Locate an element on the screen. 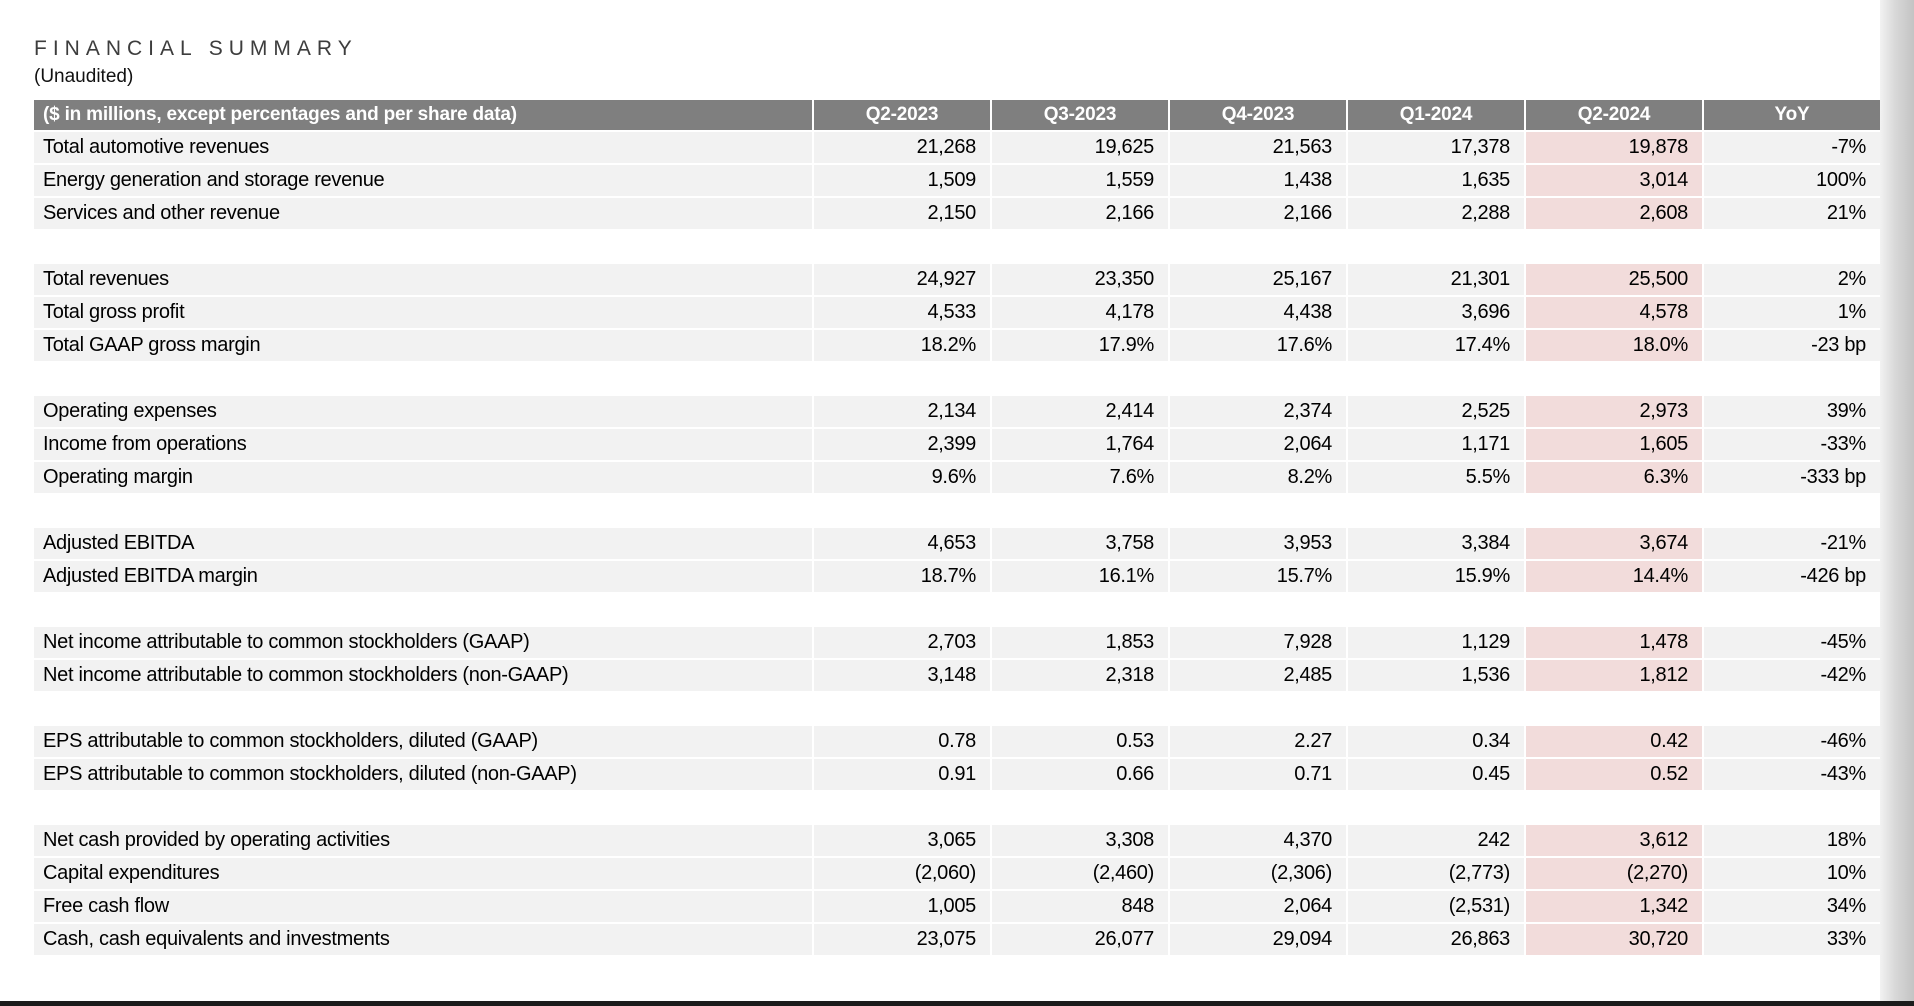 The width and height of the screenshot is (1914, 1006). cell-q2-2024: (2,270) is located at coordinates (1614, 873).